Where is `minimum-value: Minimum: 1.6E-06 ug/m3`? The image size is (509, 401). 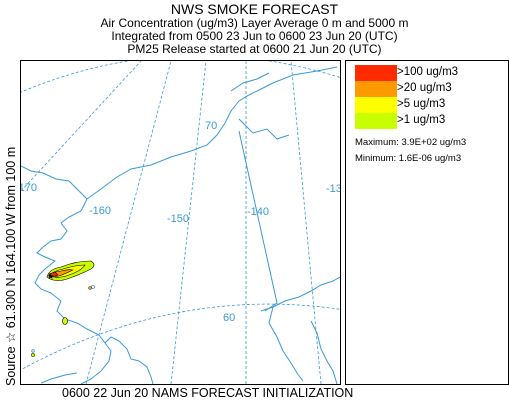 minimum-value: Minimum: 1.6E-06 ug/m3 is located at coordinates (408, 158).